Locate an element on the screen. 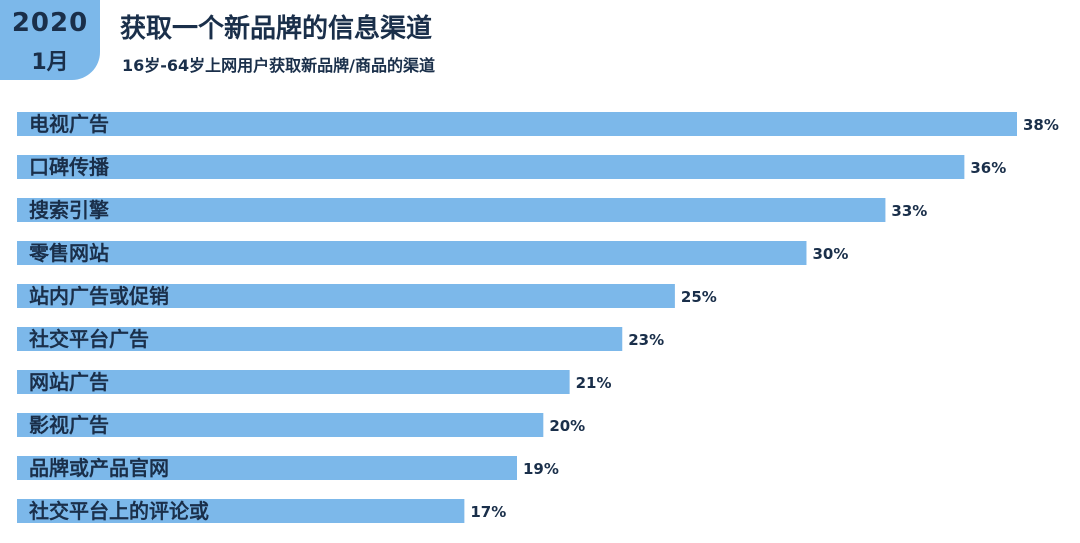 The height and width of the screenshot is (543, 1080). value-label: 23% is located at coordinates (646, 340).